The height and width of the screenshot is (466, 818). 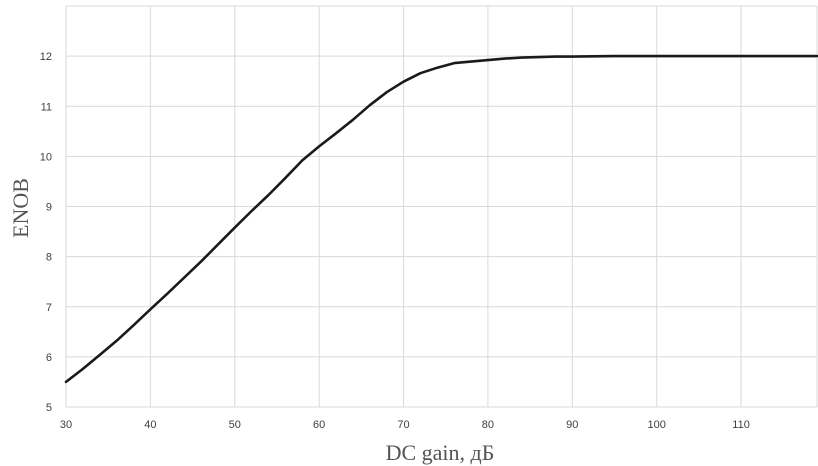 I want to click on x-tick-label: 70, so click(x=403, y=425).